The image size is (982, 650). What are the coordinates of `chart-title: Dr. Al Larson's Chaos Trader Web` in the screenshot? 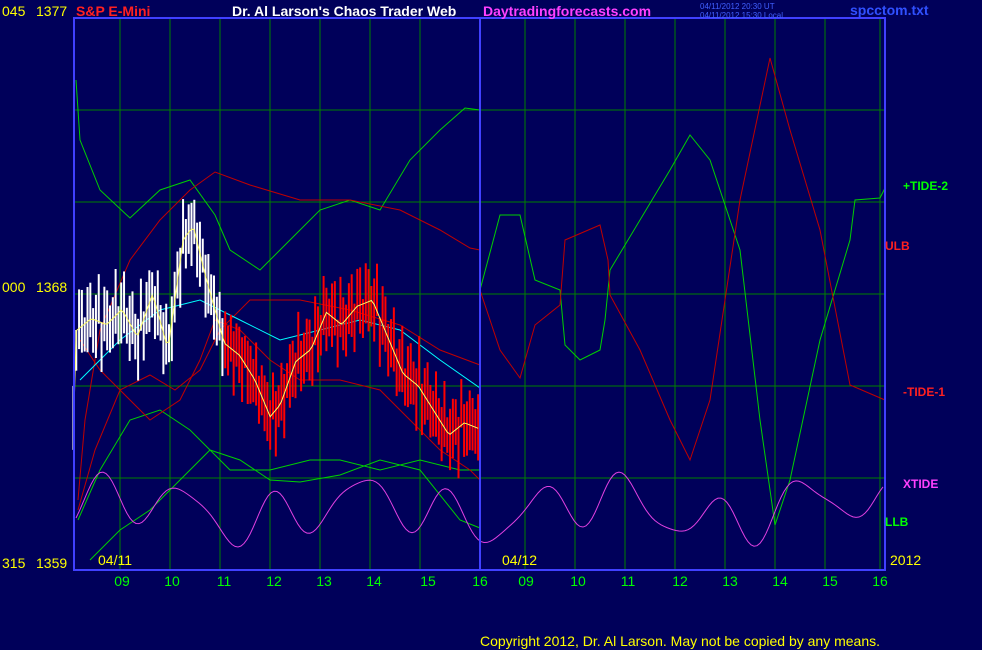 It's located at (344, 11).